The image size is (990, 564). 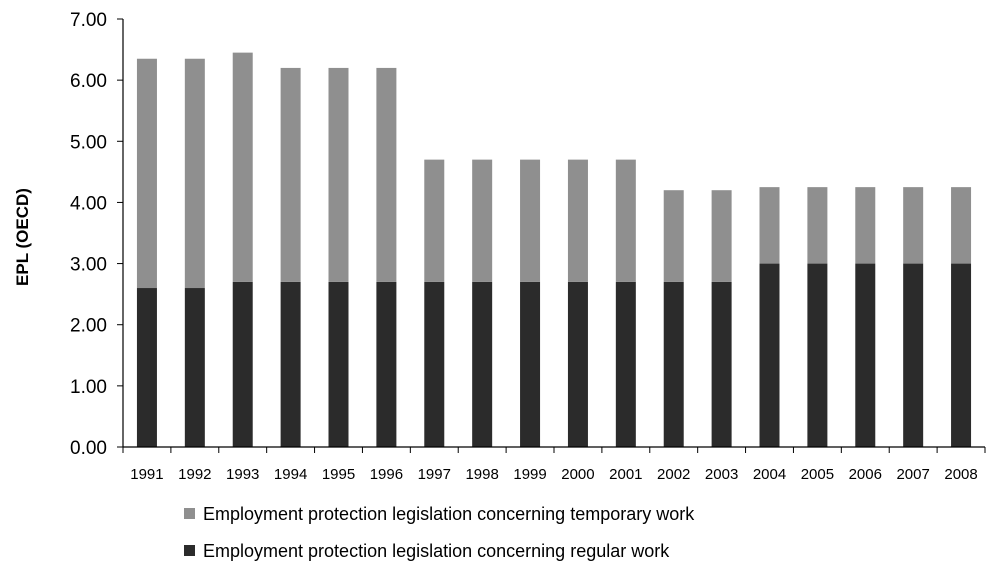 What do you see at coordinates (88, 203) in the screenshot?
I see `y-tick-label: 4.00` at bounding box center [88, 203].